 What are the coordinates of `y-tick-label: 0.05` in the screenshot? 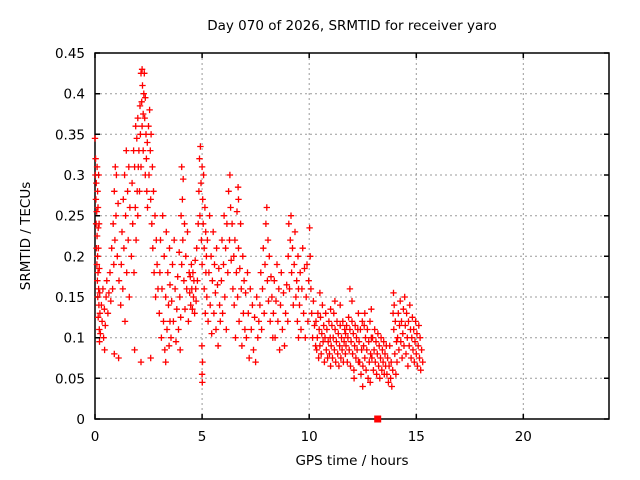 It's located at (70, 379).